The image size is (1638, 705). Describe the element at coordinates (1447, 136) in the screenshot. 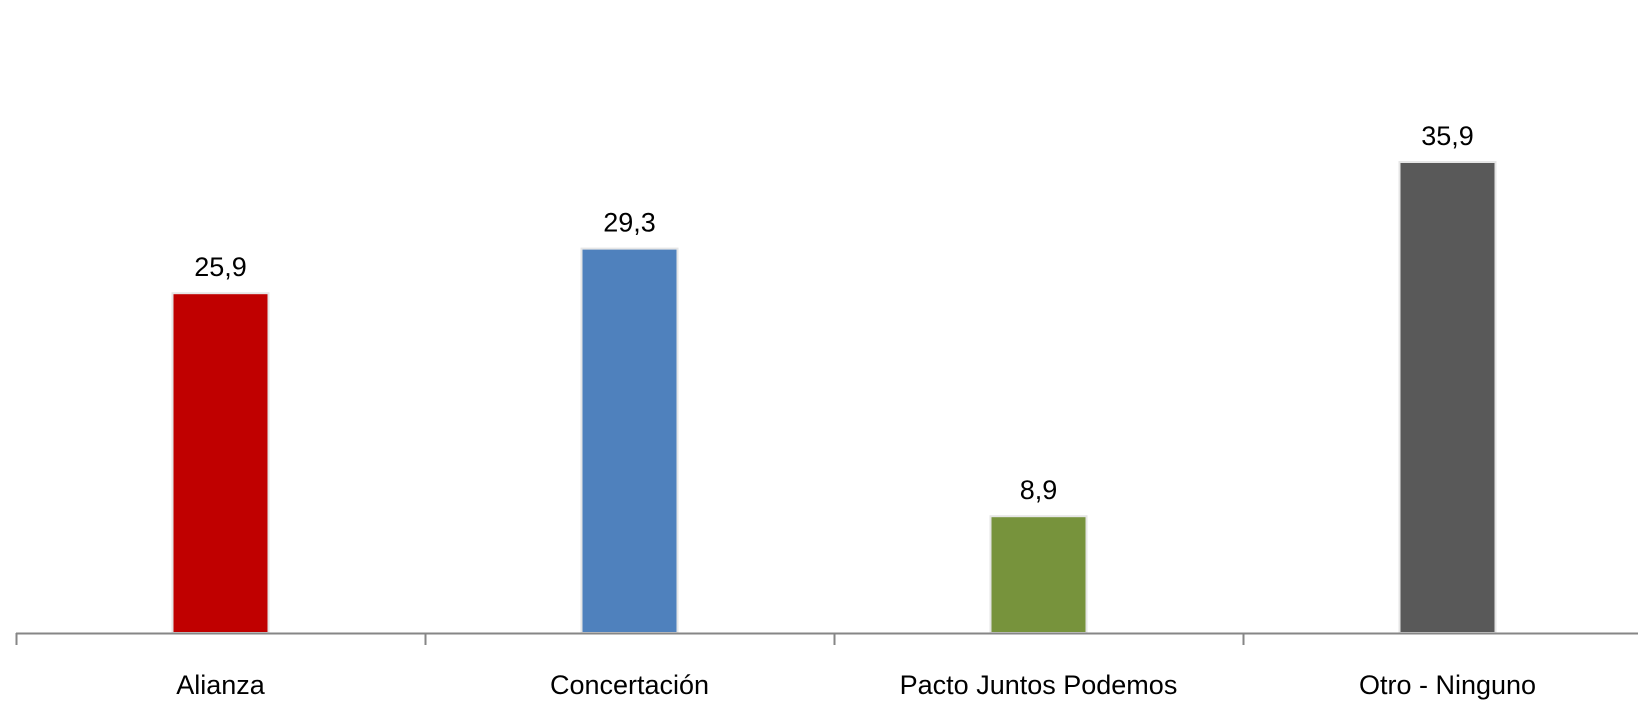

I see `data-label-otro-ninguno: 35,9` at that location.